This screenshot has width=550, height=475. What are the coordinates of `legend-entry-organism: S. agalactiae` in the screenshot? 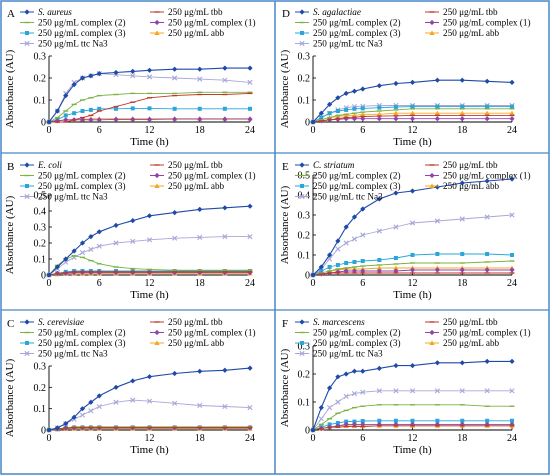 It's located at (328, 12).